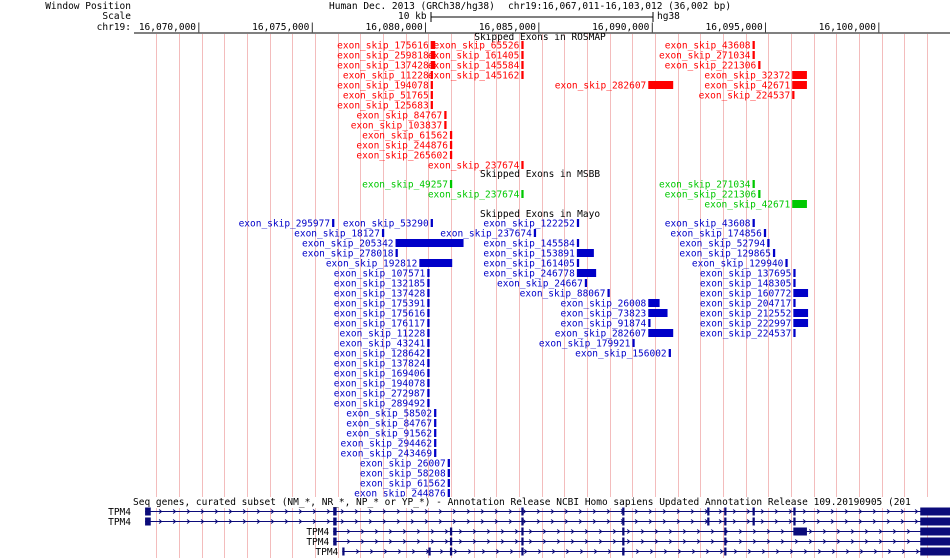 Image resolution: width=950 pixels, height=558 pixels. Describe the element at coordinates (603, 314) in the screenshot. I see `exon-skip-label: exon_skip_73823` at that location.